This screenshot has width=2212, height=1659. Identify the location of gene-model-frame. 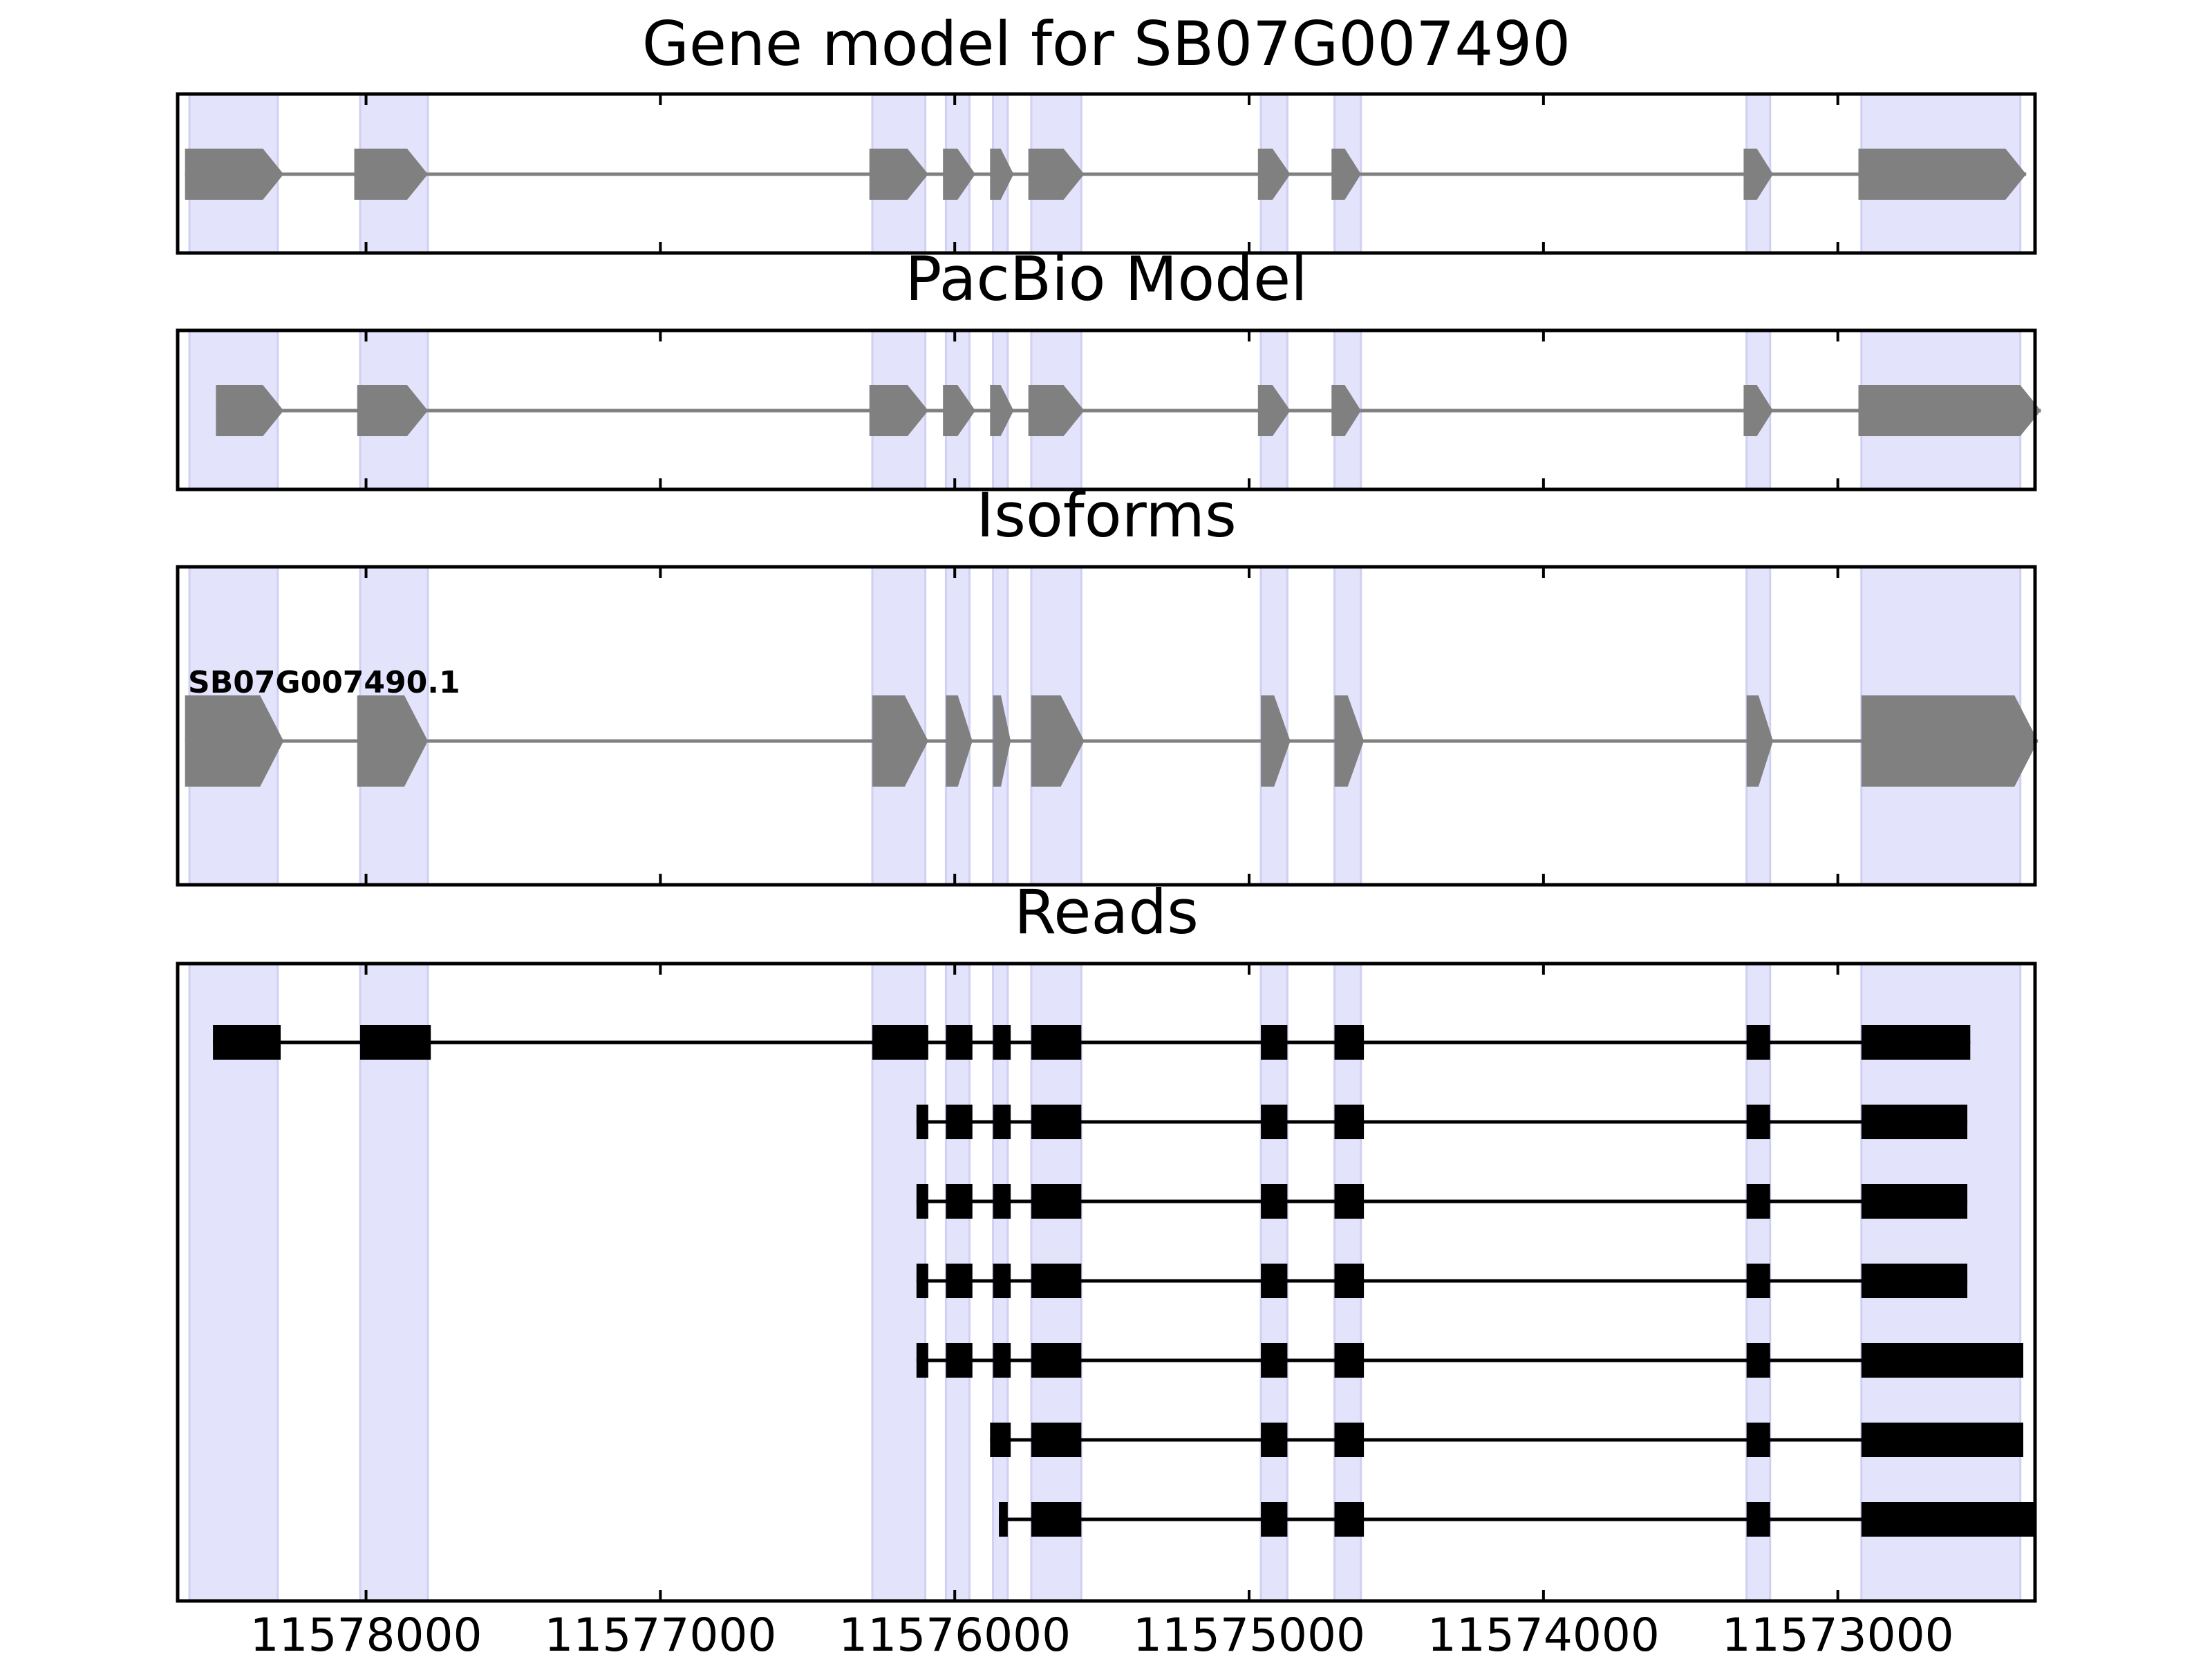
(1106, 174).